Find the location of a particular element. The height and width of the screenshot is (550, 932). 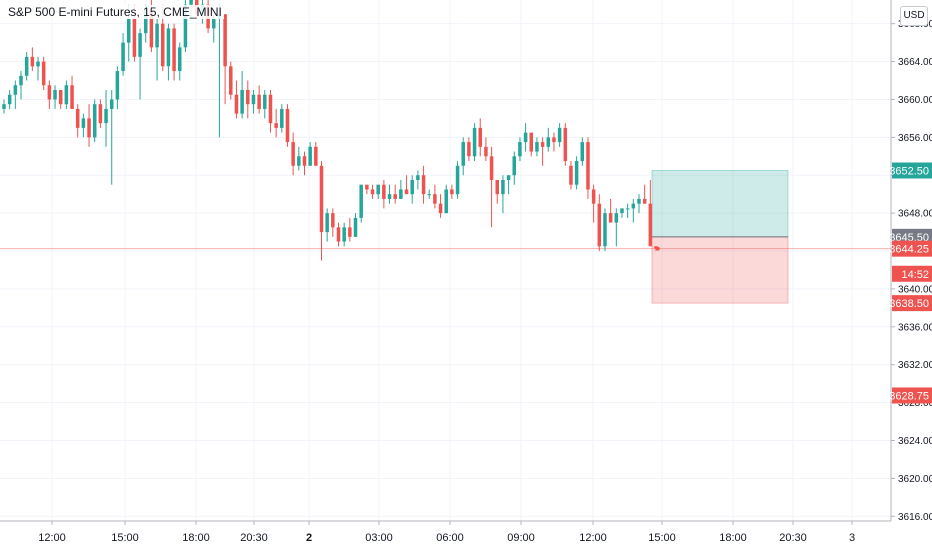

x-tick-label: 03:00 is located at coordinates (379, 538).